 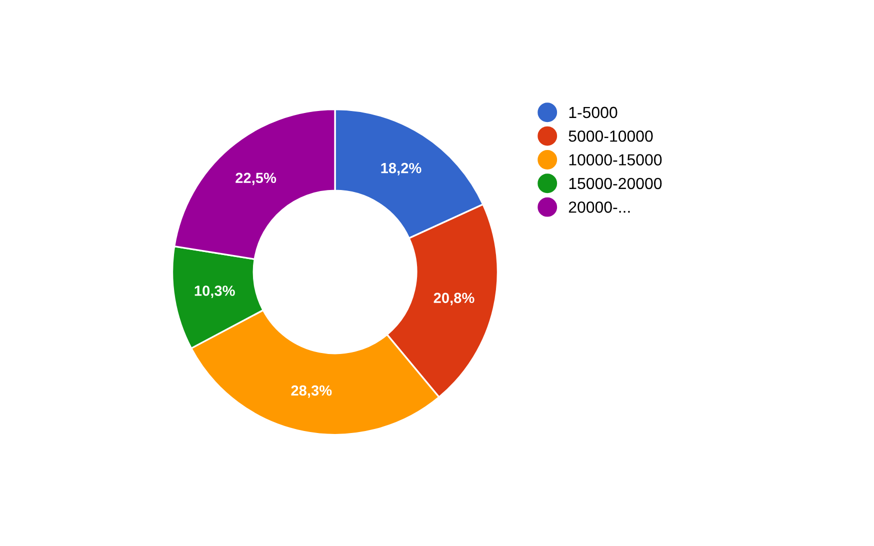 What do you see at coordinates (214, 292) in the screenshot?
I see `data-label: 10,3%` at bounding box center [214, 292].